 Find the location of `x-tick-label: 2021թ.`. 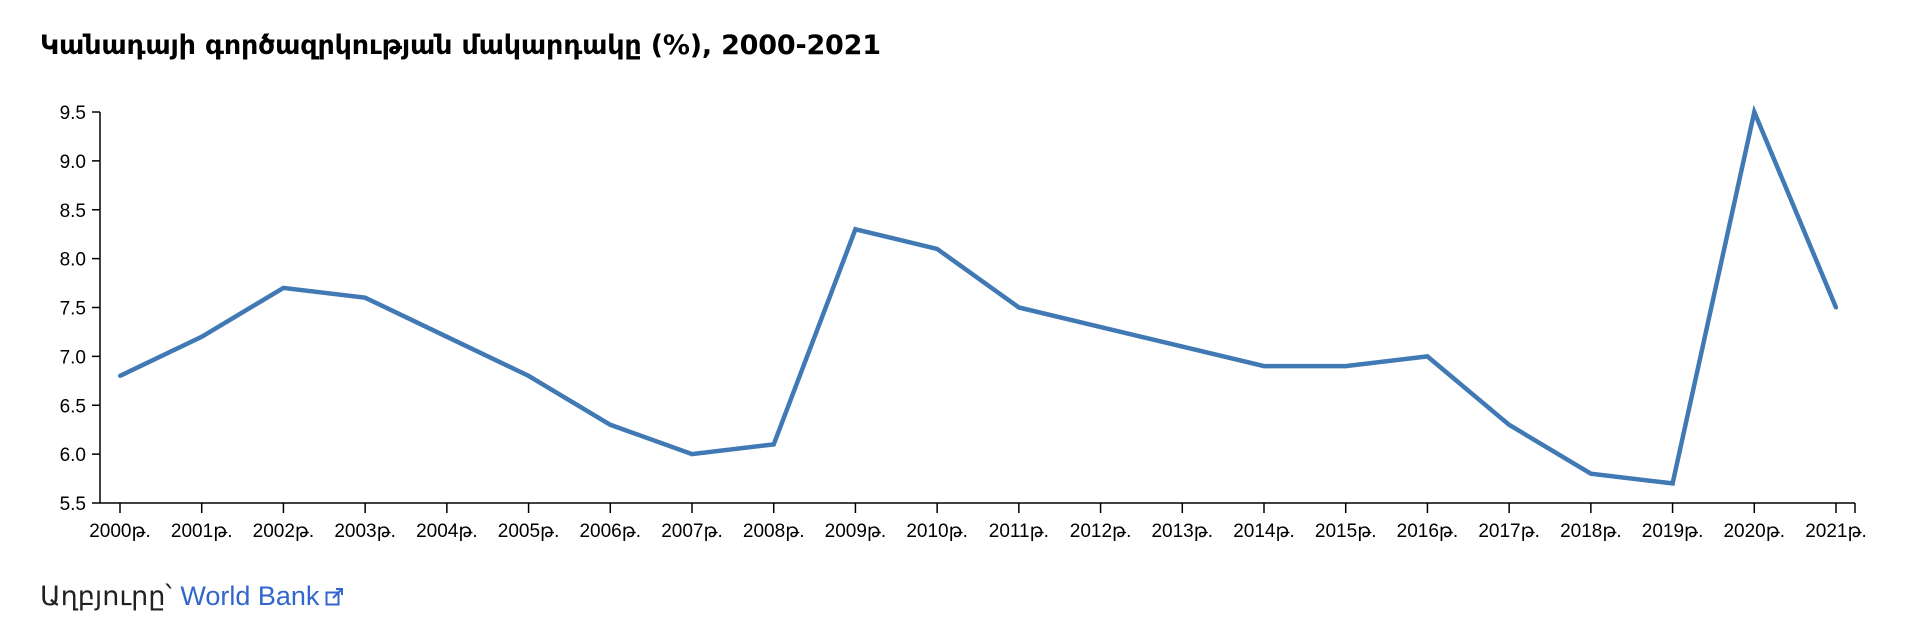

x-tick-label: 2021թ. is located at coordinates (1836, 531).